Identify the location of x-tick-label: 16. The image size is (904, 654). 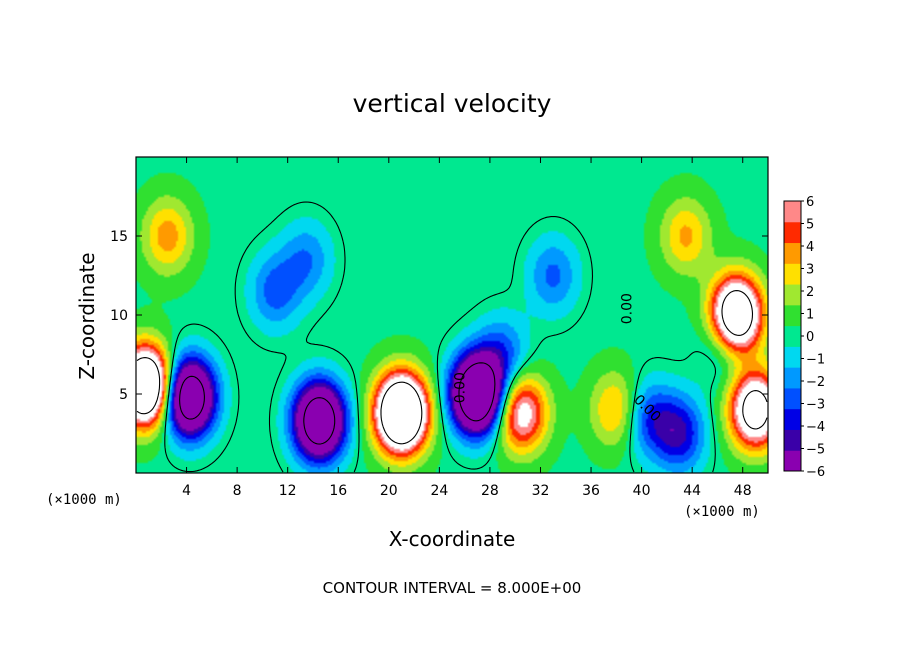
(338, 491).